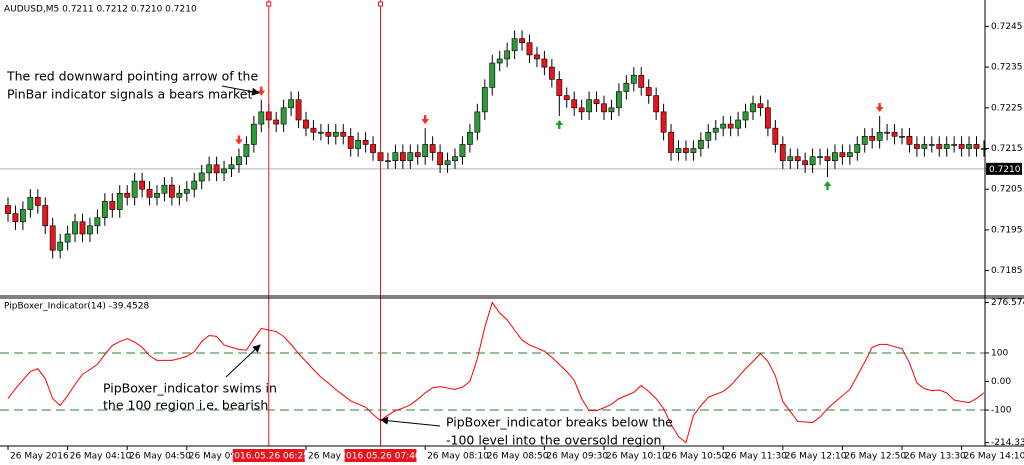 This screenshot has width=1024, height=465. Describe the element at coordinates (220, 457) in the screenshot. I see `x-tick-label: 26 May 05:30` at that location.